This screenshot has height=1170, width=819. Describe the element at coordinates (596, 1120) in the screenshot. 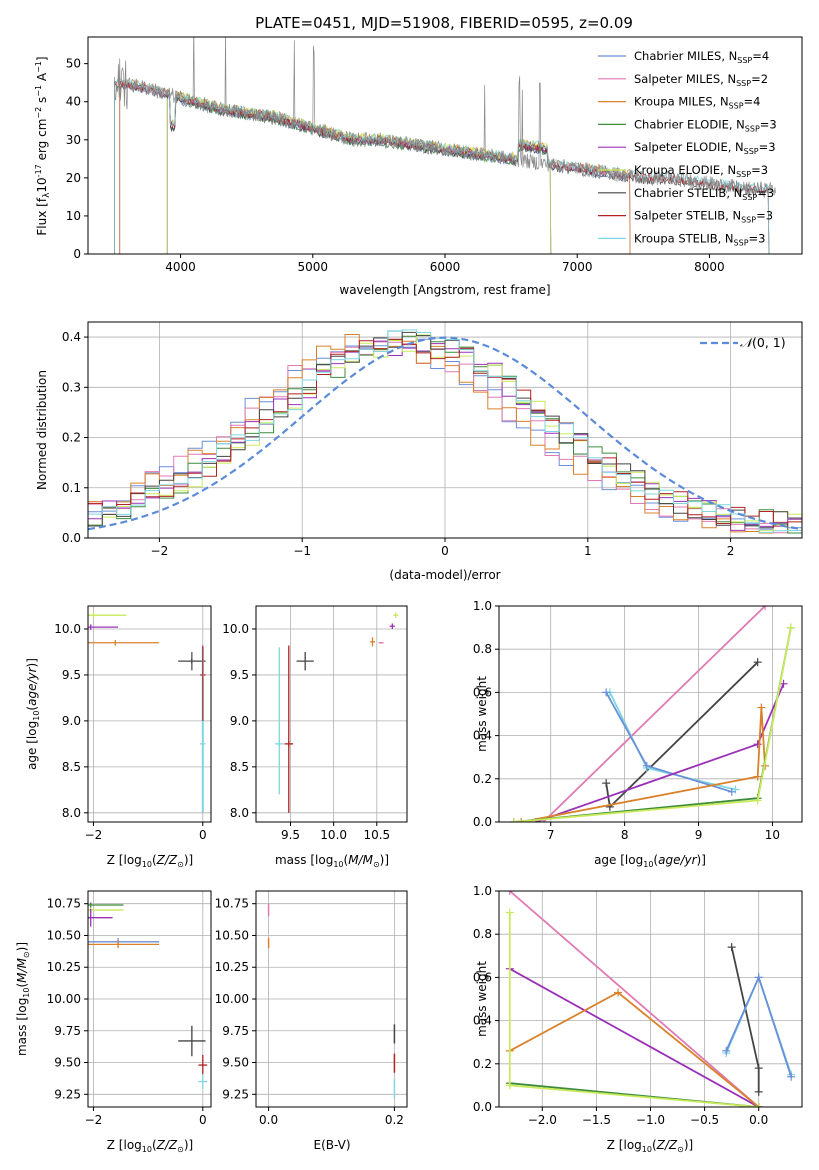

I see `x-tick-label: −1.5` at that location.